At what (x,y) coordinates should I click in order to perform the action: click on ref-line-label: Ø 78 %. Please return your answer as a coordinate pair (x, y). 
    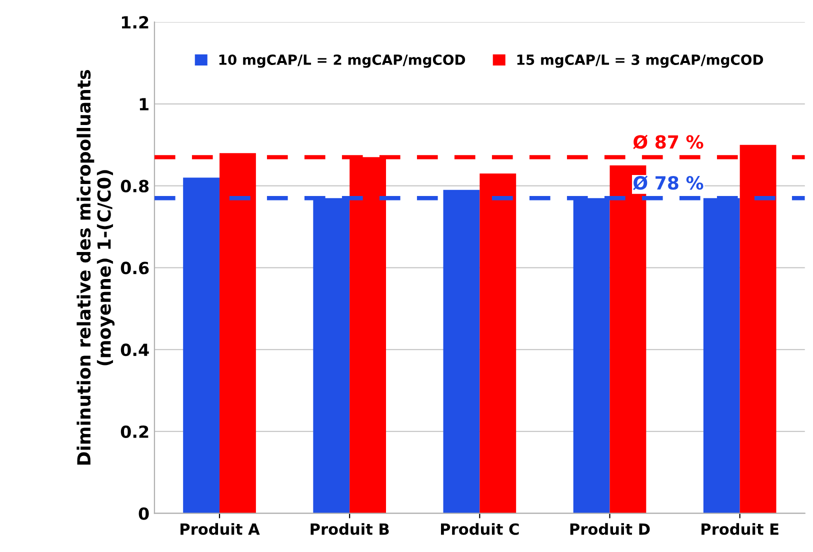
    Looking at the image, I should click on (668, 183).